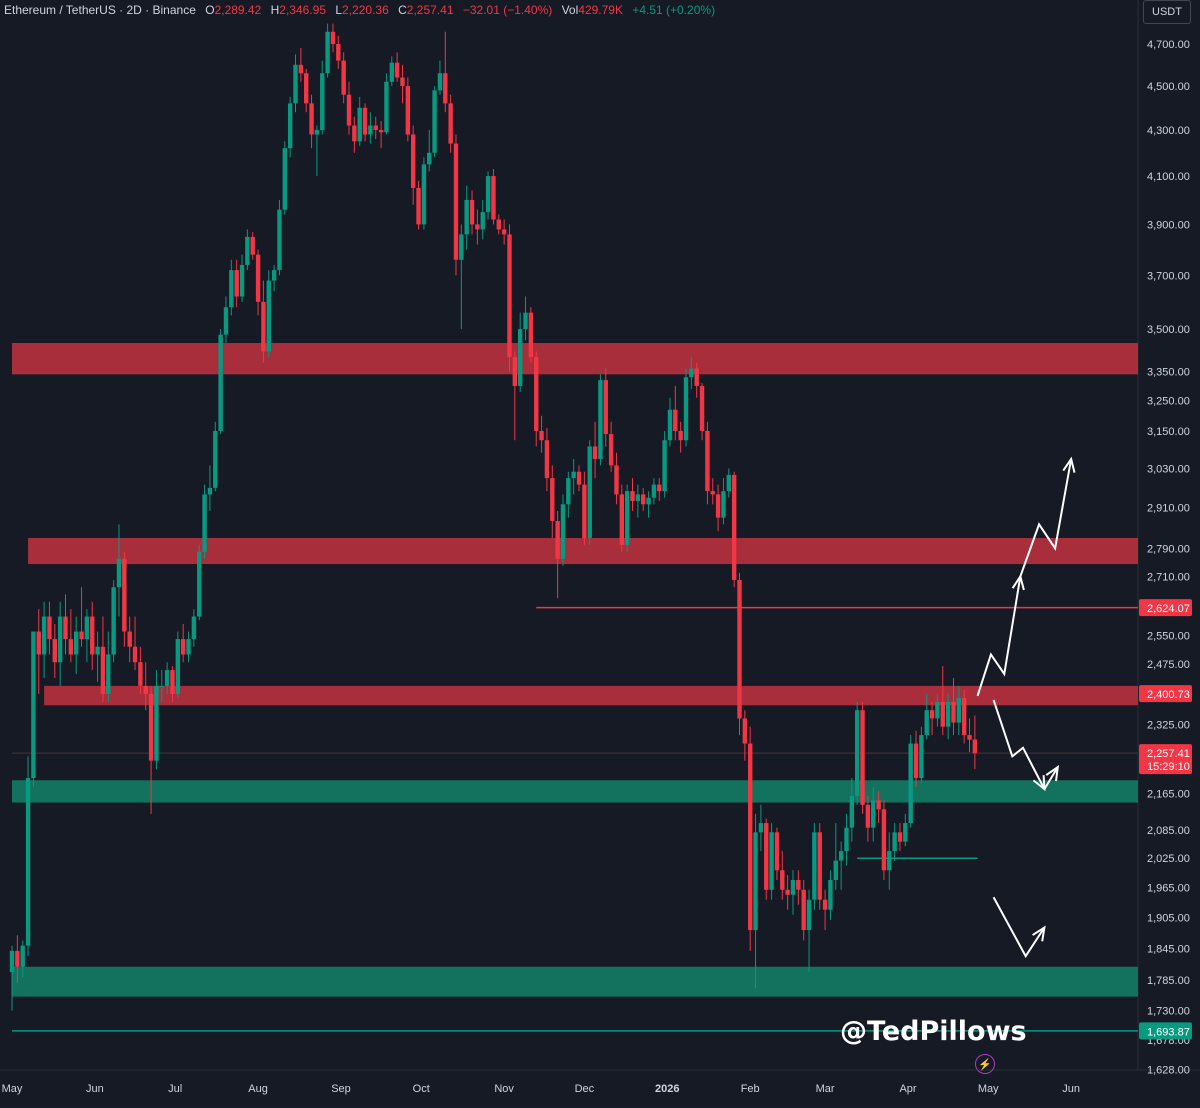 Image resolution: width=1200 pixels, height=1108 pixels. I want to click on price-tick-label: 1,730.00, so click(1168, 1011).